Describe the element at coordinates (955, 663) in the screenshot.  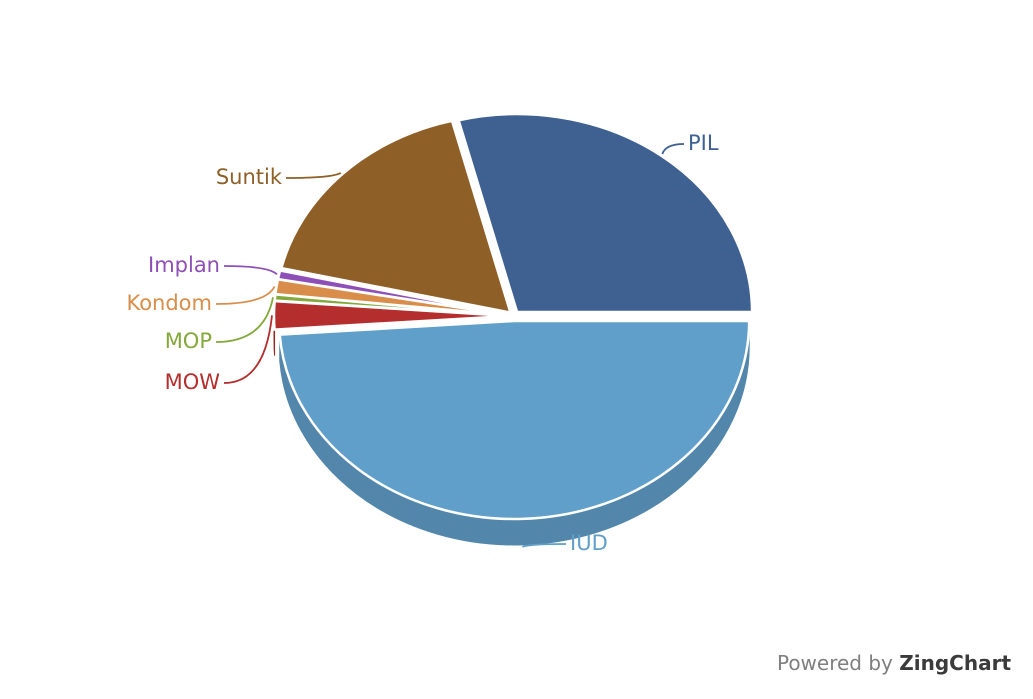
I see `credit-brand: ZingChart` at that location.